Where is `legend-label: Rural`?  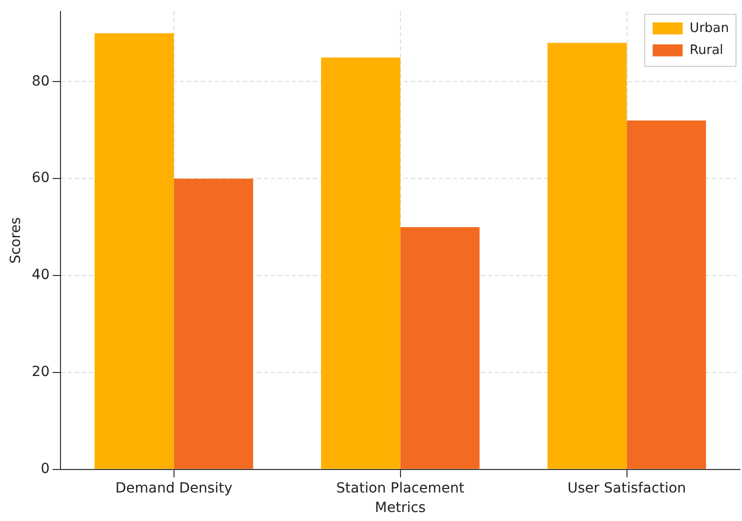 legend-label: Rural is located at coordinates (707, 50).